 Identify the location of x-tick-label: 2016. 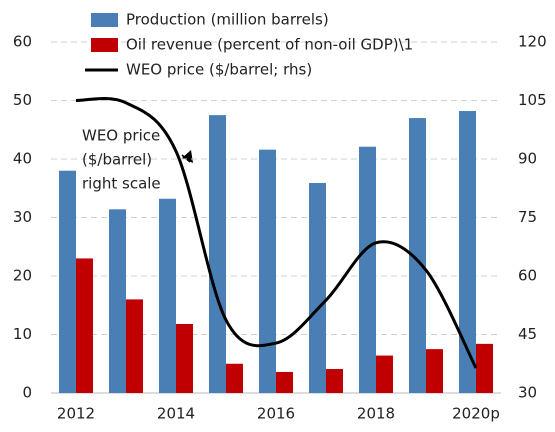
(276, 414).